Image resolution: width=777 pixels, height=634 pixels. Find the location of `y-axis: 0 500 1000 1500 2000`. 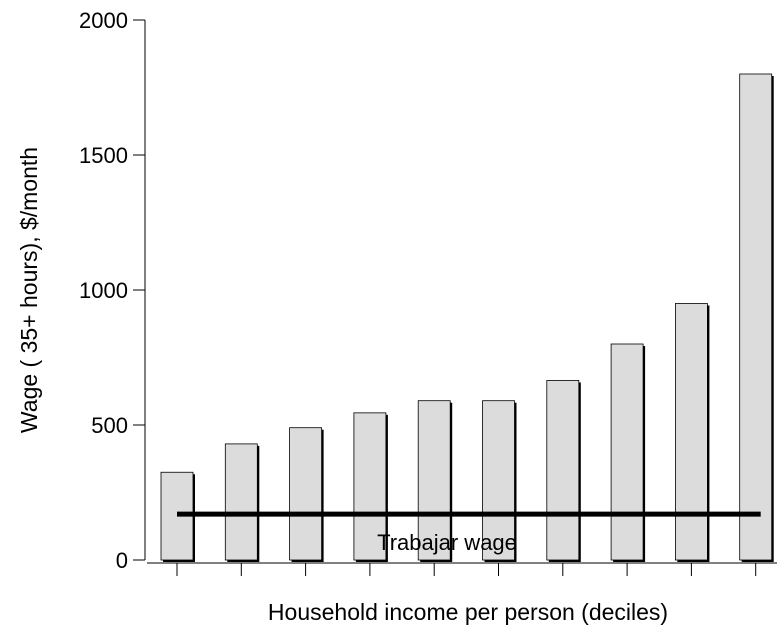

y-axis: 0 500 1000 1500 2000 is located at coordinates (112, 290).